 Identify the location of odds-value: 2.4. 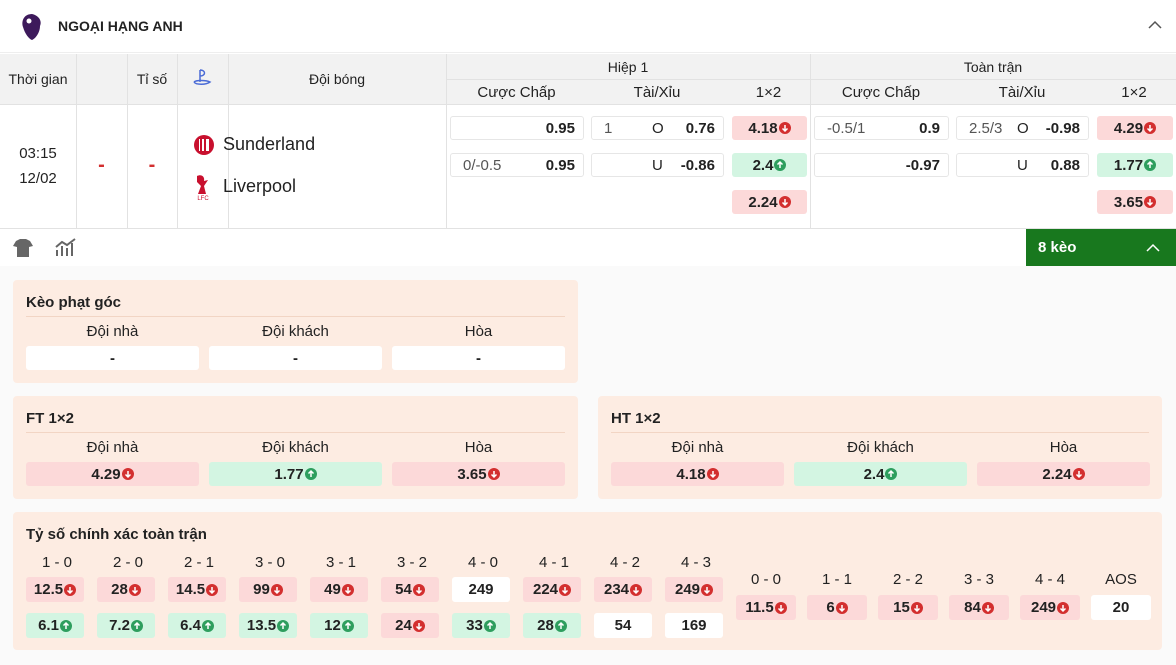
(763, 165).